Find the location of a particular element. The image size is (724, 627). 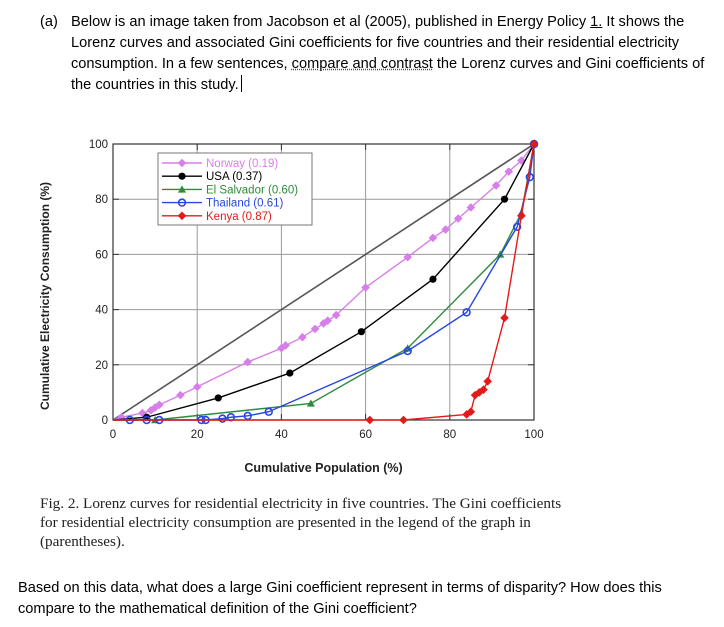

x-tick-label: 80 is located at coordinates (449, 435).